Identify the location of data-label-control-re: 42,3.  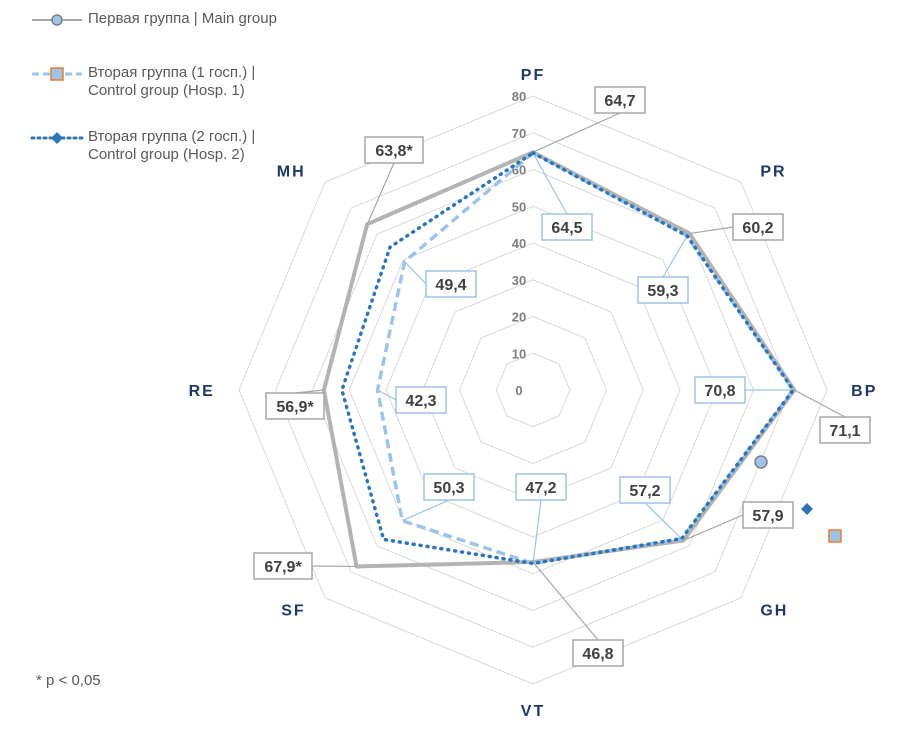
(420, 401).